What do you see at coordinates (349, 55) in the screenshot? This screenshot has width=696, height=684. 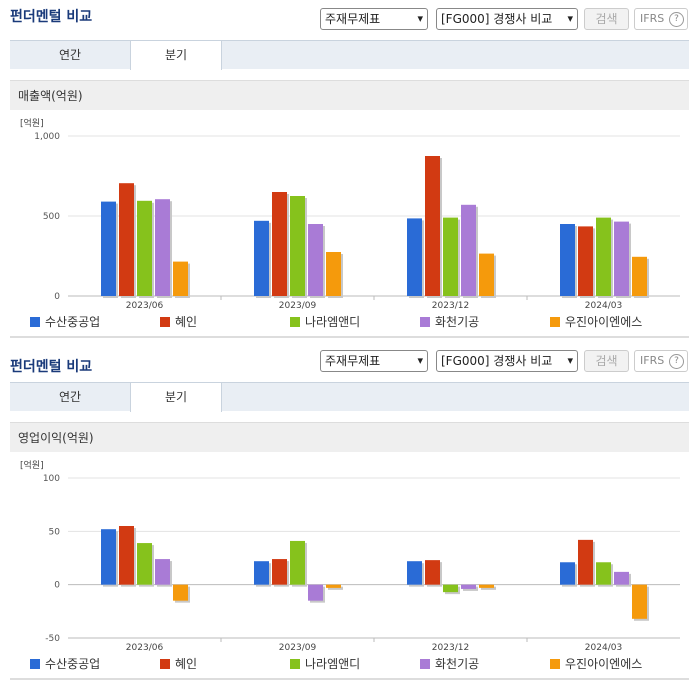 I see `period-tabs: 연간 분기` at bounding box center [349, 55].